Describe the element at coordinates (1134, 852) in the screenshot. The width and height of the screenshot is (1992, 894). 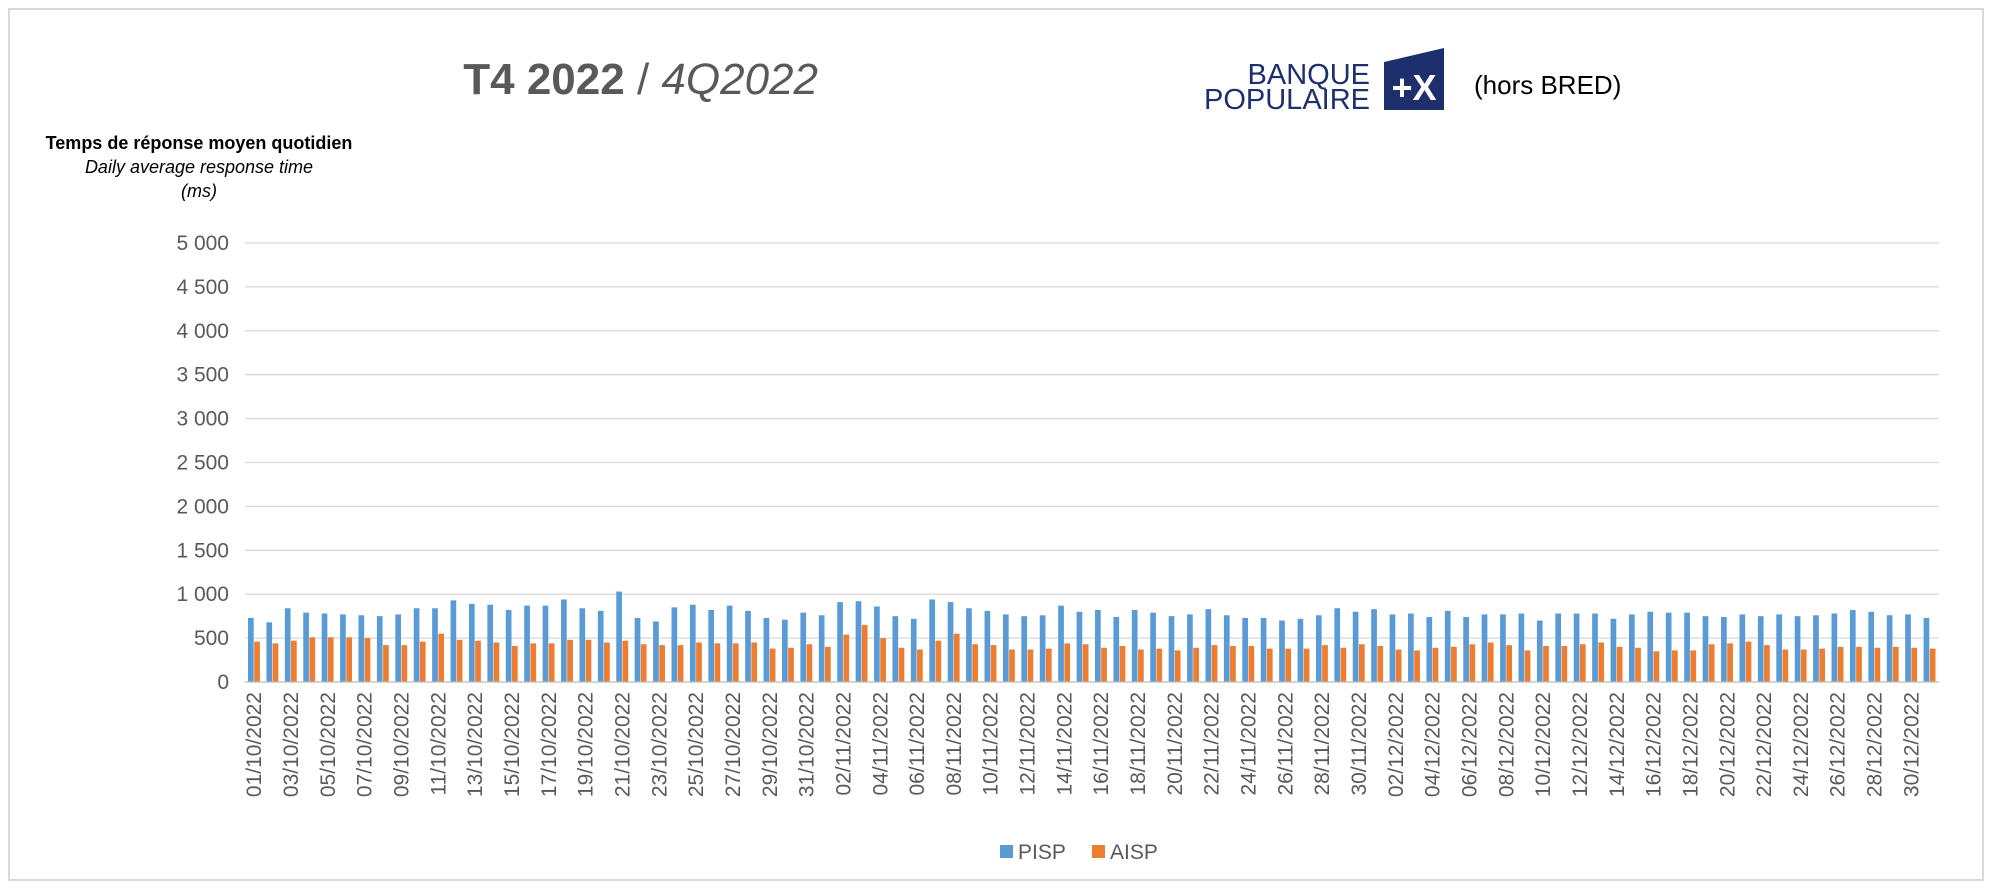
I see `legend-label: AISP` at that location.